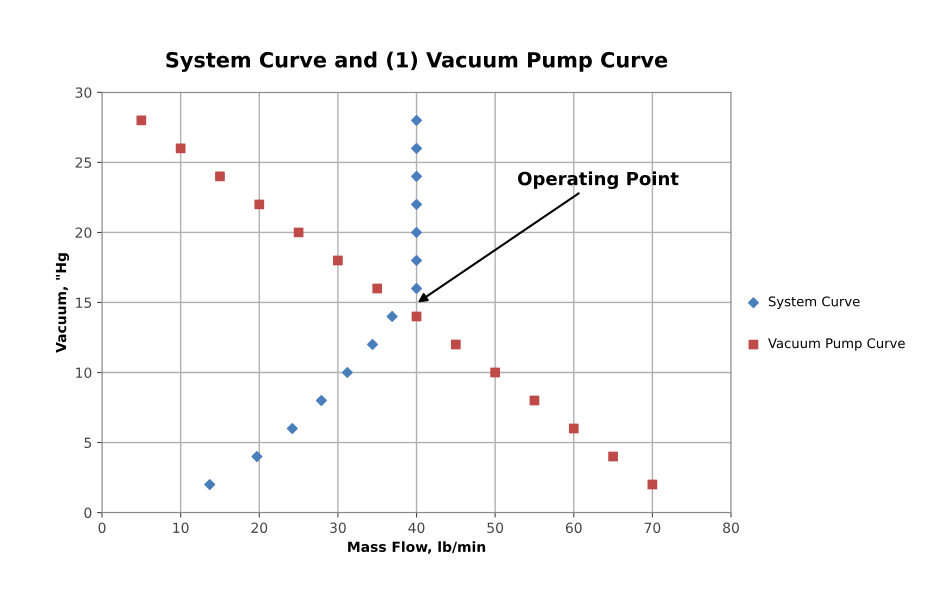  I want to click on x-tick-label: 70, so click(652, 528).